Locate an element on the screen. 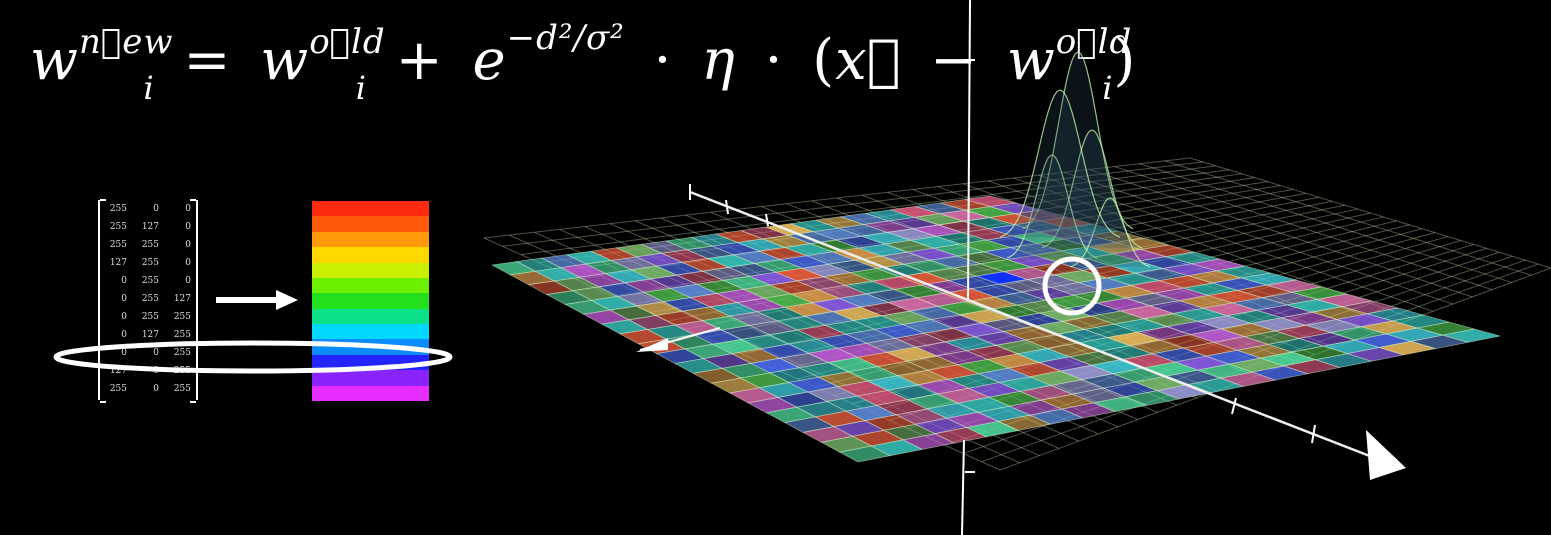  rainbow-strip is located at coordinates (370, 301).